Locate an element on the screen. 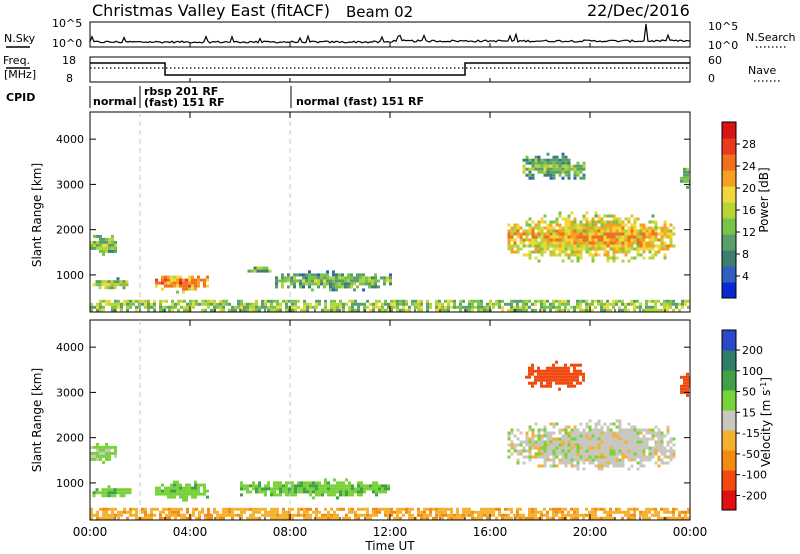 This screenshot has height=554, width=800. freq-label: Freq. is located at coordinates (16, 60).